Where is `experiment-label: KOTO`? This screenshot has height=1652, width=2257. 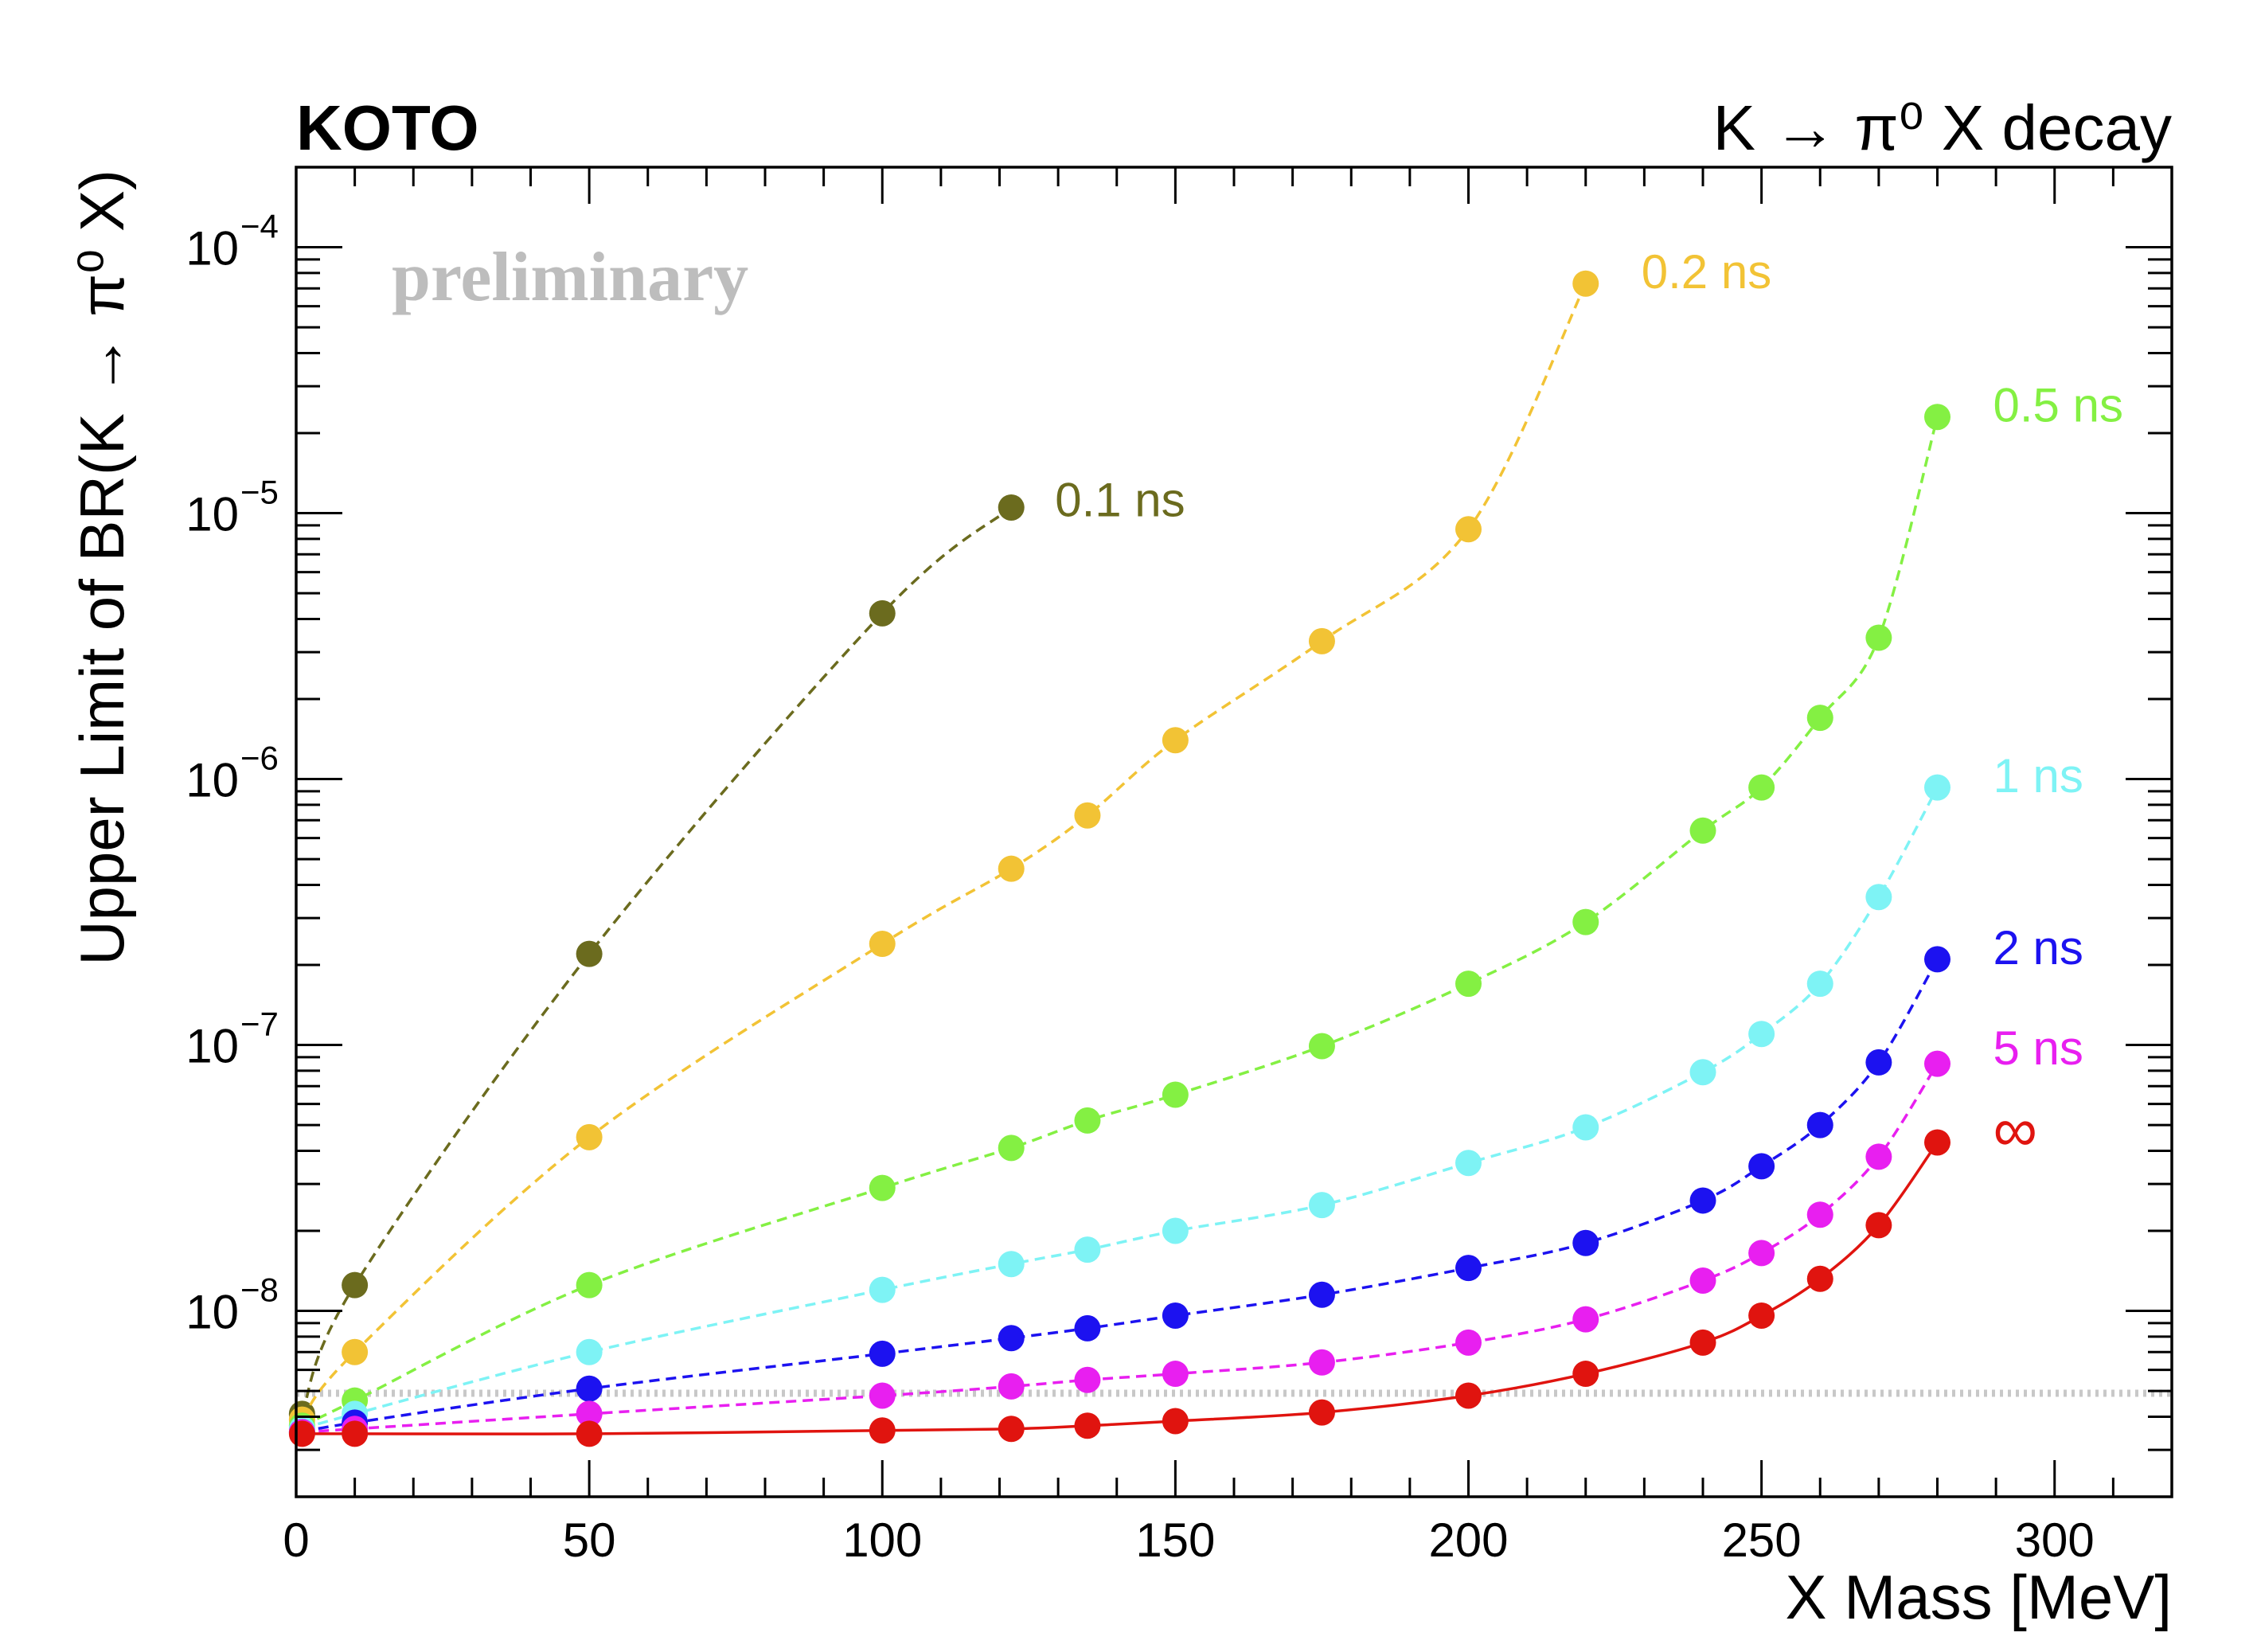
experiment-label: KOTO is located at coordinates (387, 127).